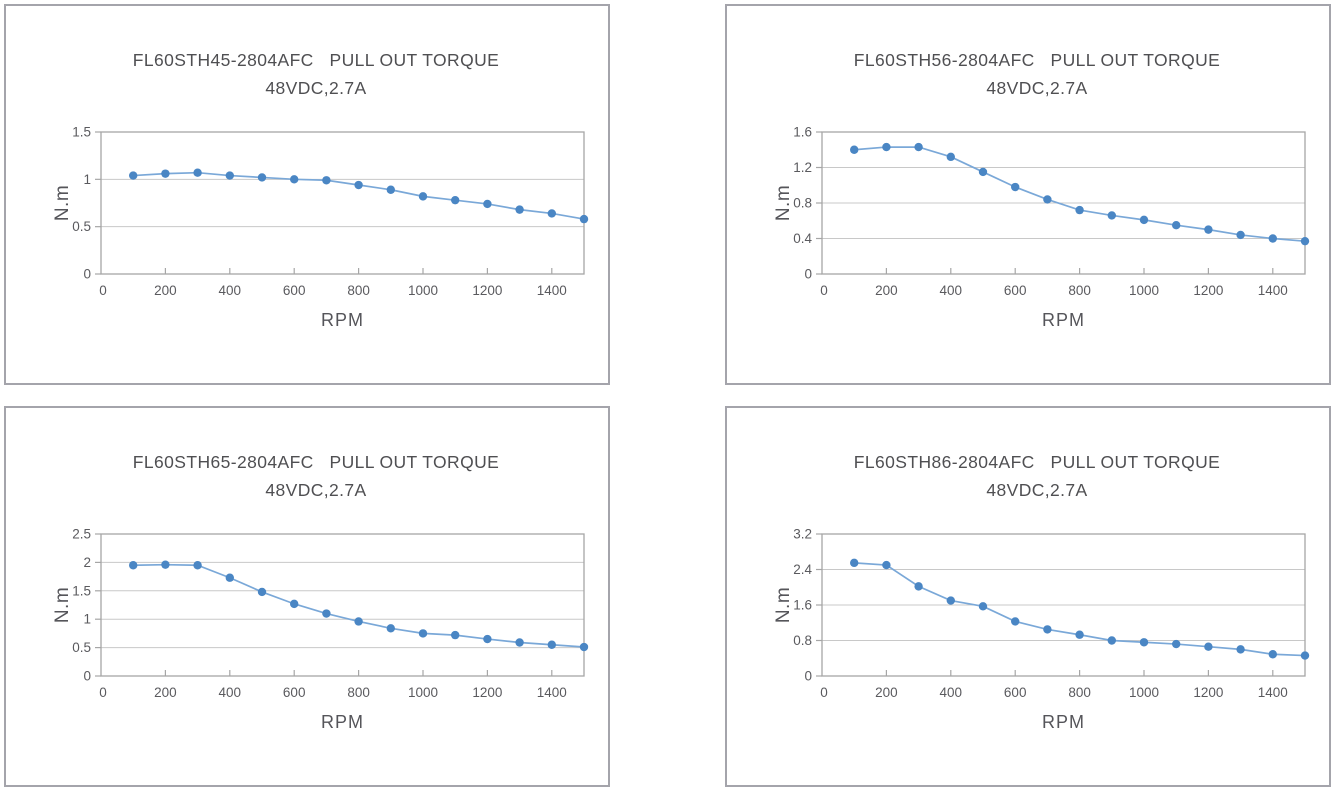 The height and width of the screenshot is (796, 1340). I want to click on chart-plot-area: 0 0.8 1.6 2.4 3.2 0 200 400 600 800 1000 1200 1400, so click(1051, 613).